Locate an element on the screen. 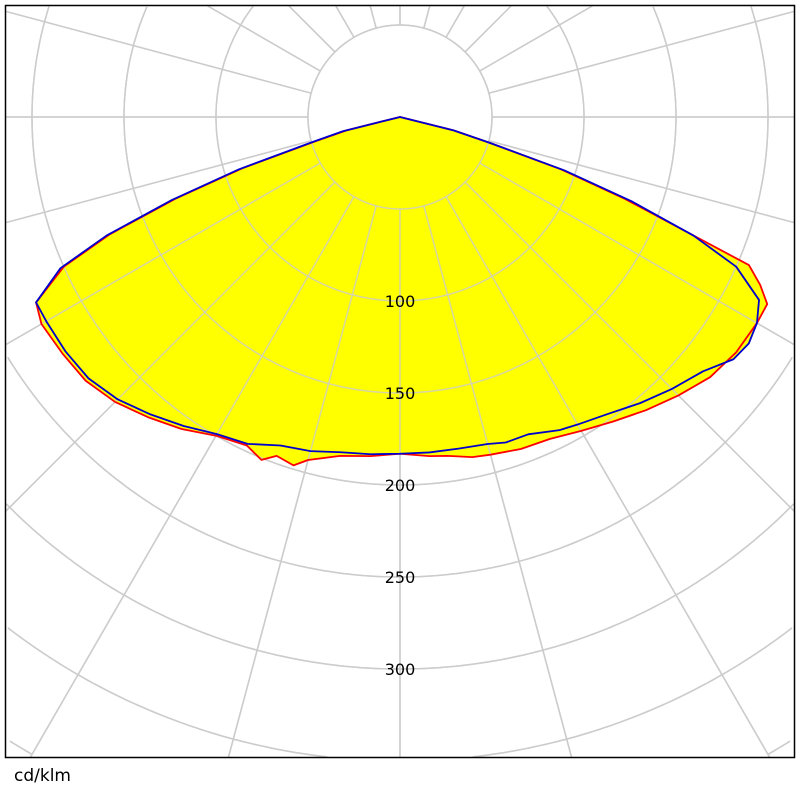 This screenshot has width=800, height=800. radial-tick-label: 100 is located at coordinates (400, 301).